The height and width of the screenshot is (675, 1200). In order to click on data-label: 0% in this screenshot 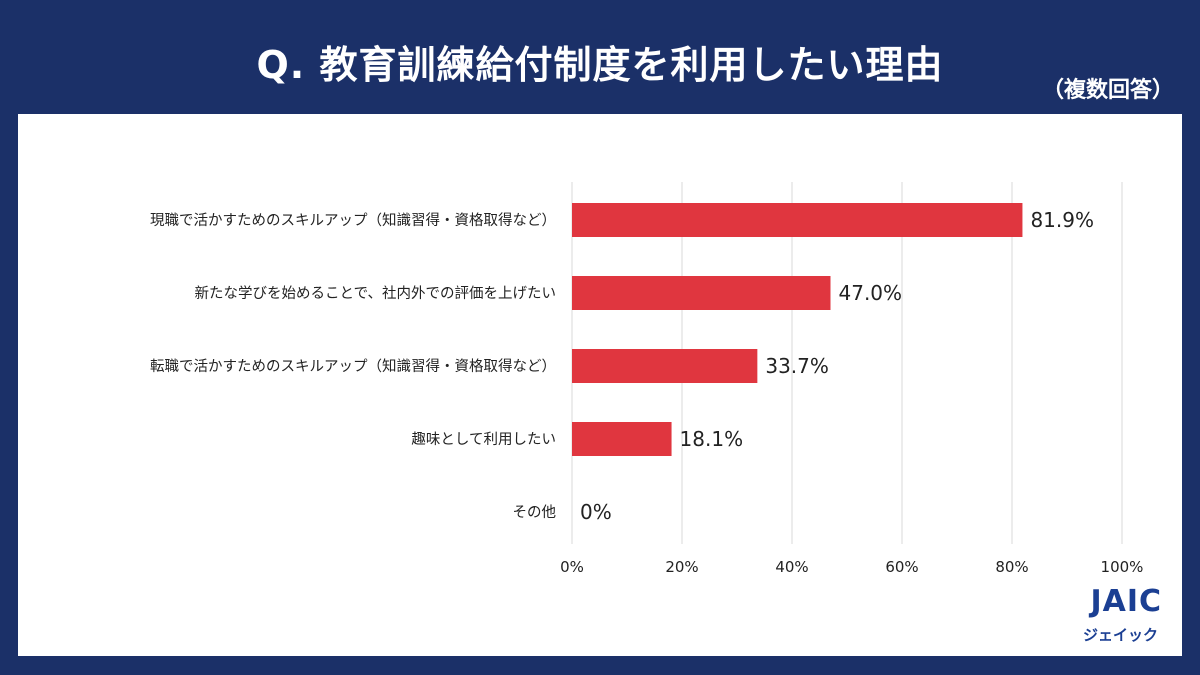, I will do `click(596, 512)`.